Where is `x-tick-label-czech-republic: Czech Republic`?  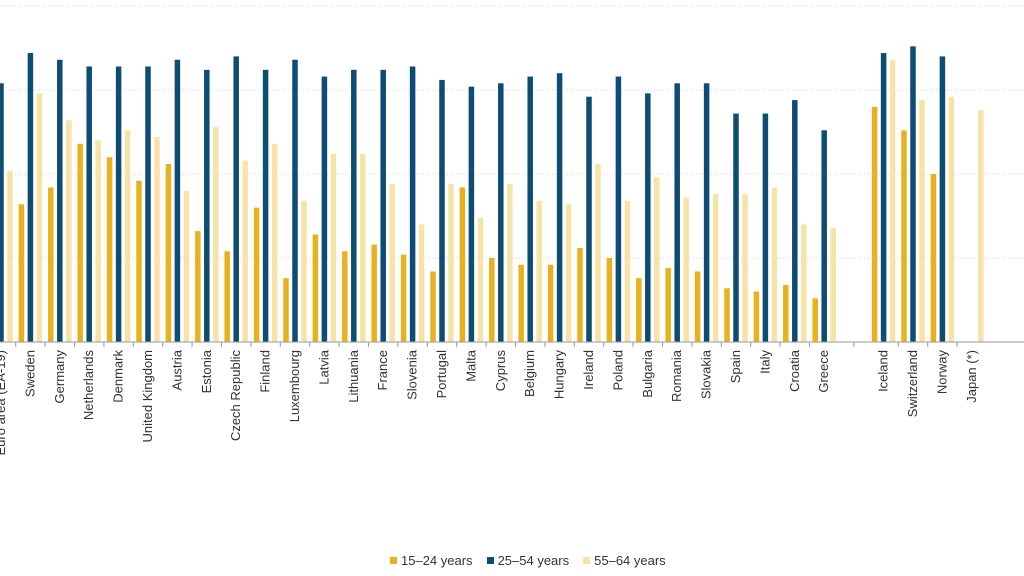 x-tick-label-czech-republic: Czech Republic is located at coordinates (235, 396).